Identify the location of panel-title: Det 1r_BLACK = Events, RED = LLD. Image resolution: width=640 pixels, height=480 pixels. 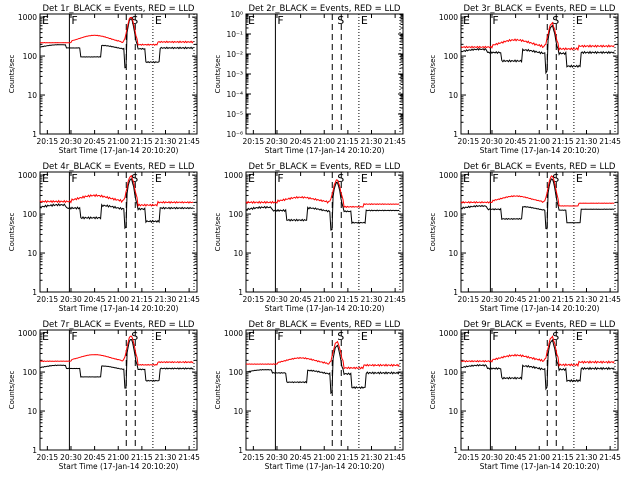
(119, 9).